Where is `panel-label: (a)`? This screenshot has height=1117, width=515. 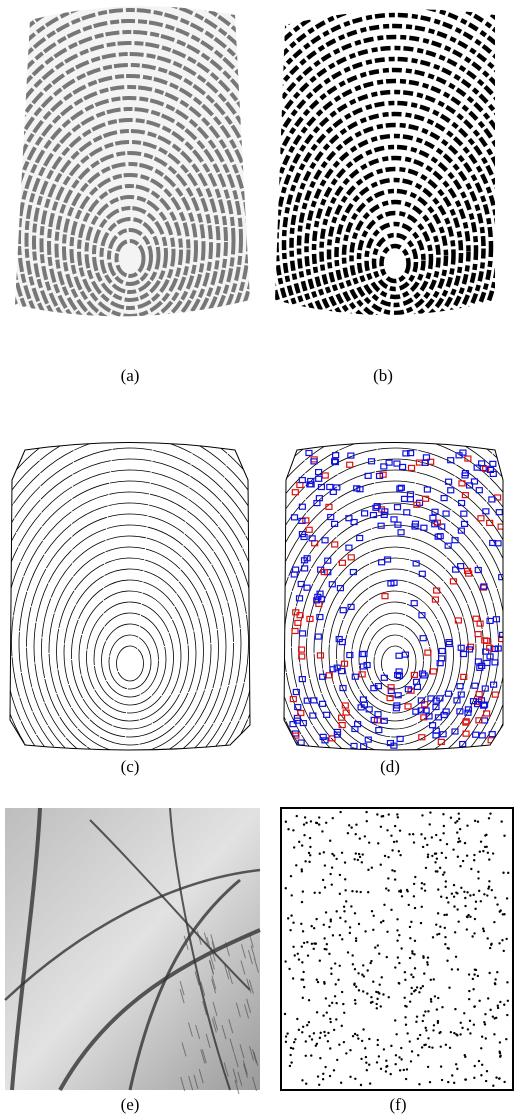
panel-label: (a) is located at coordinates (130, 375).